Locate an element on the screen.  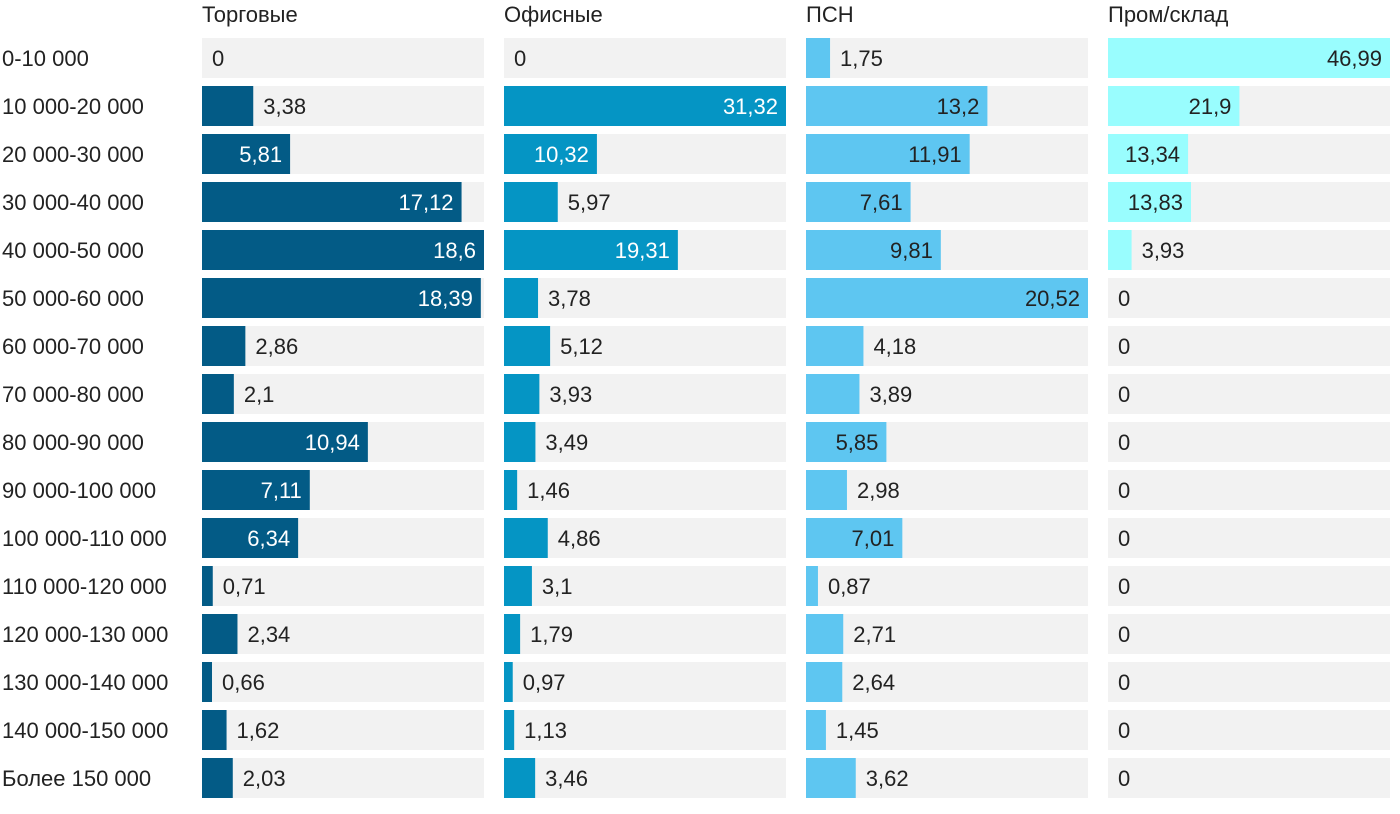
category-label: 0-10 000 is located at coordinates (45, 58).